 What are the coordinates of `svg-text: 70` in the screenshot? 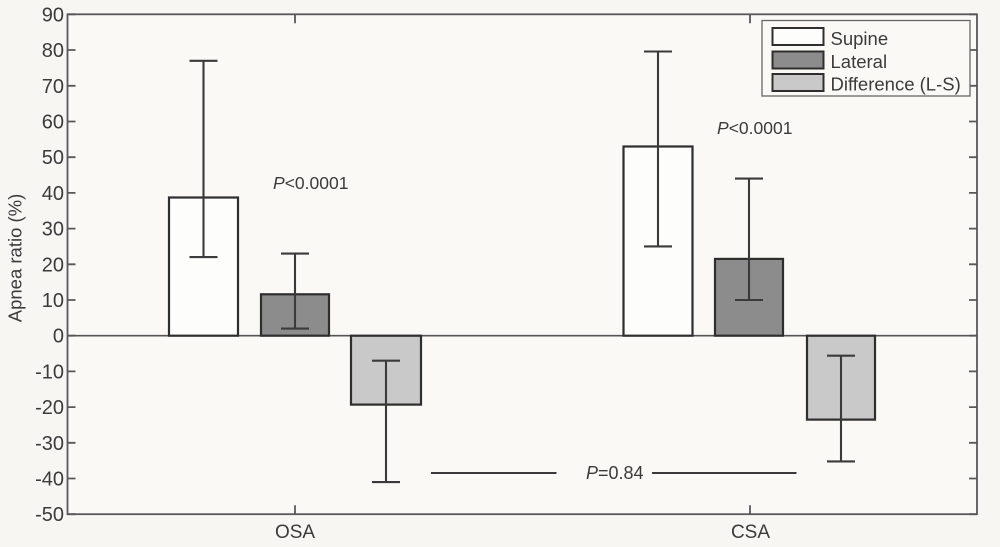 It's located at (53, 87).